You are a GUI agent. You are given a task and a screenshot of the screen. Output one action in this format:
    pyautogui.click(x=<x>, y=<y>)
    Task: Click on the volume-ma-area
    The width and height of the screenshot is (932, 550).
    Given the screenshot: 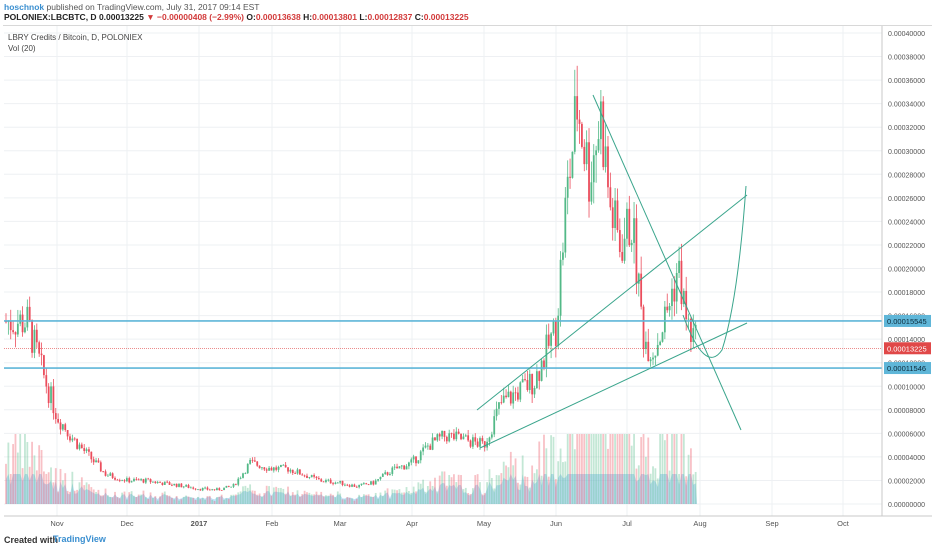 What is the action you would take?
    pyautogui.click(x=351, y=489)
    